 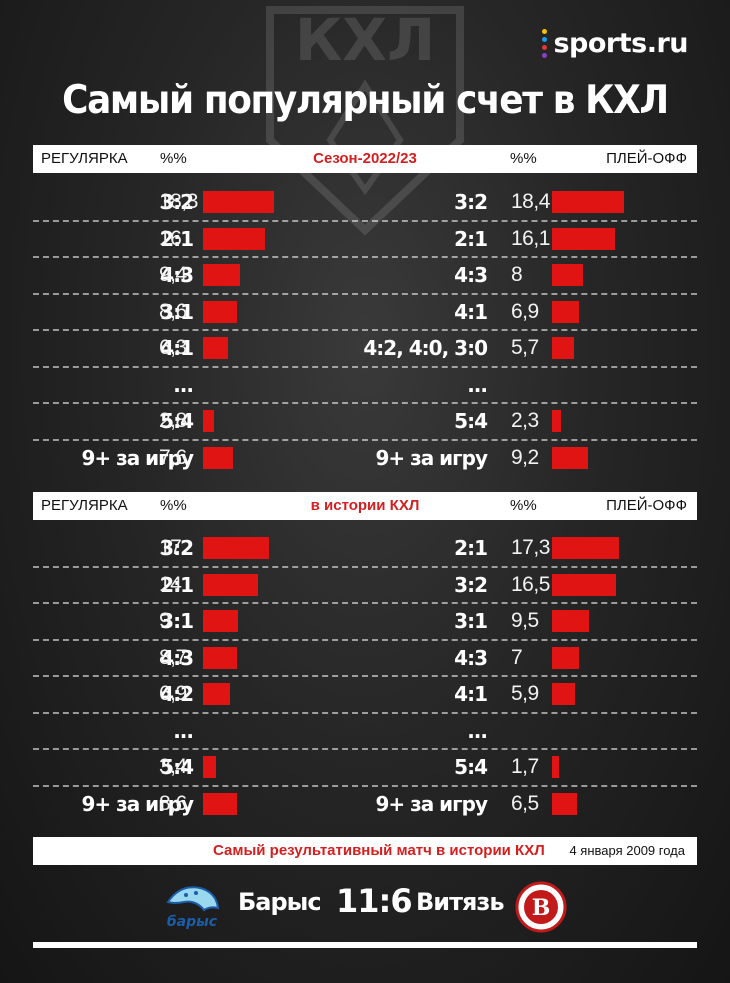 I want to click on value-label: 16, so click(x=170, y=238).